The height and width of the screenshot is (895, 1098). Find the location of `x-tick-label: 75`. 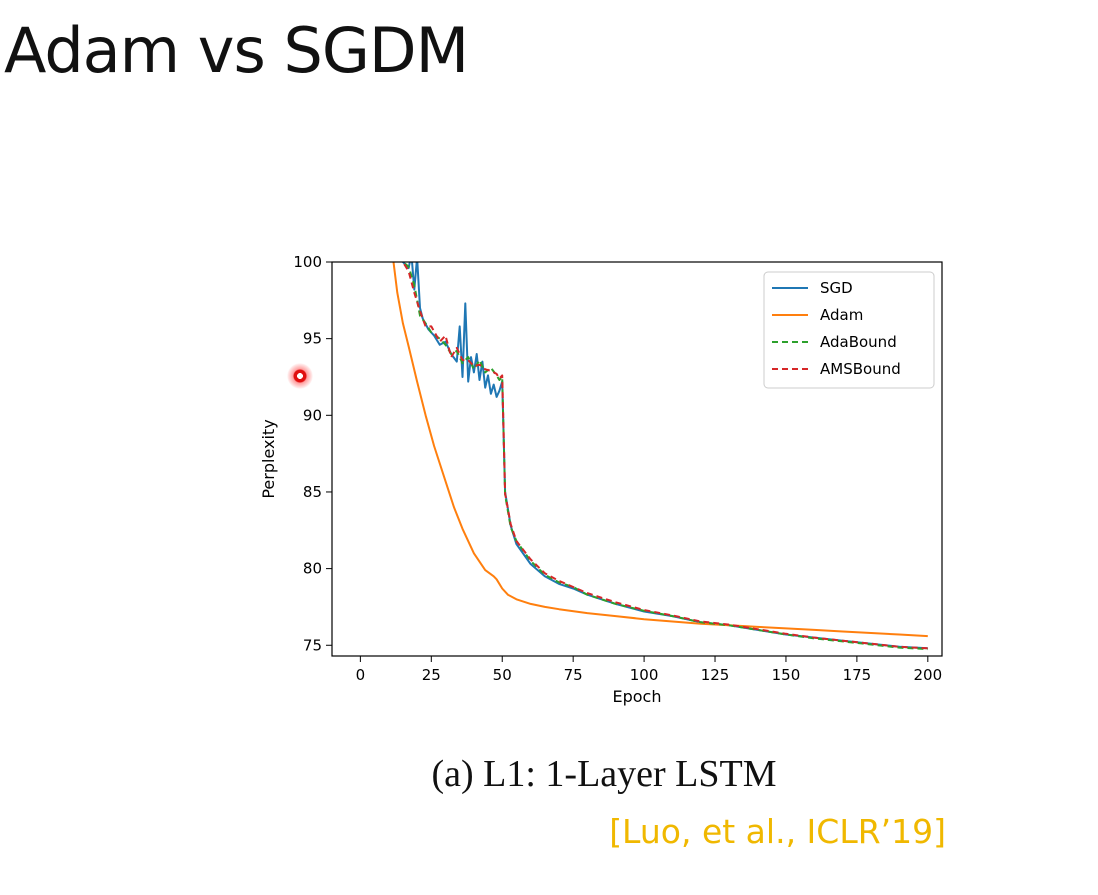

x-tick-label: 75 is located at coordinates (573, 675).